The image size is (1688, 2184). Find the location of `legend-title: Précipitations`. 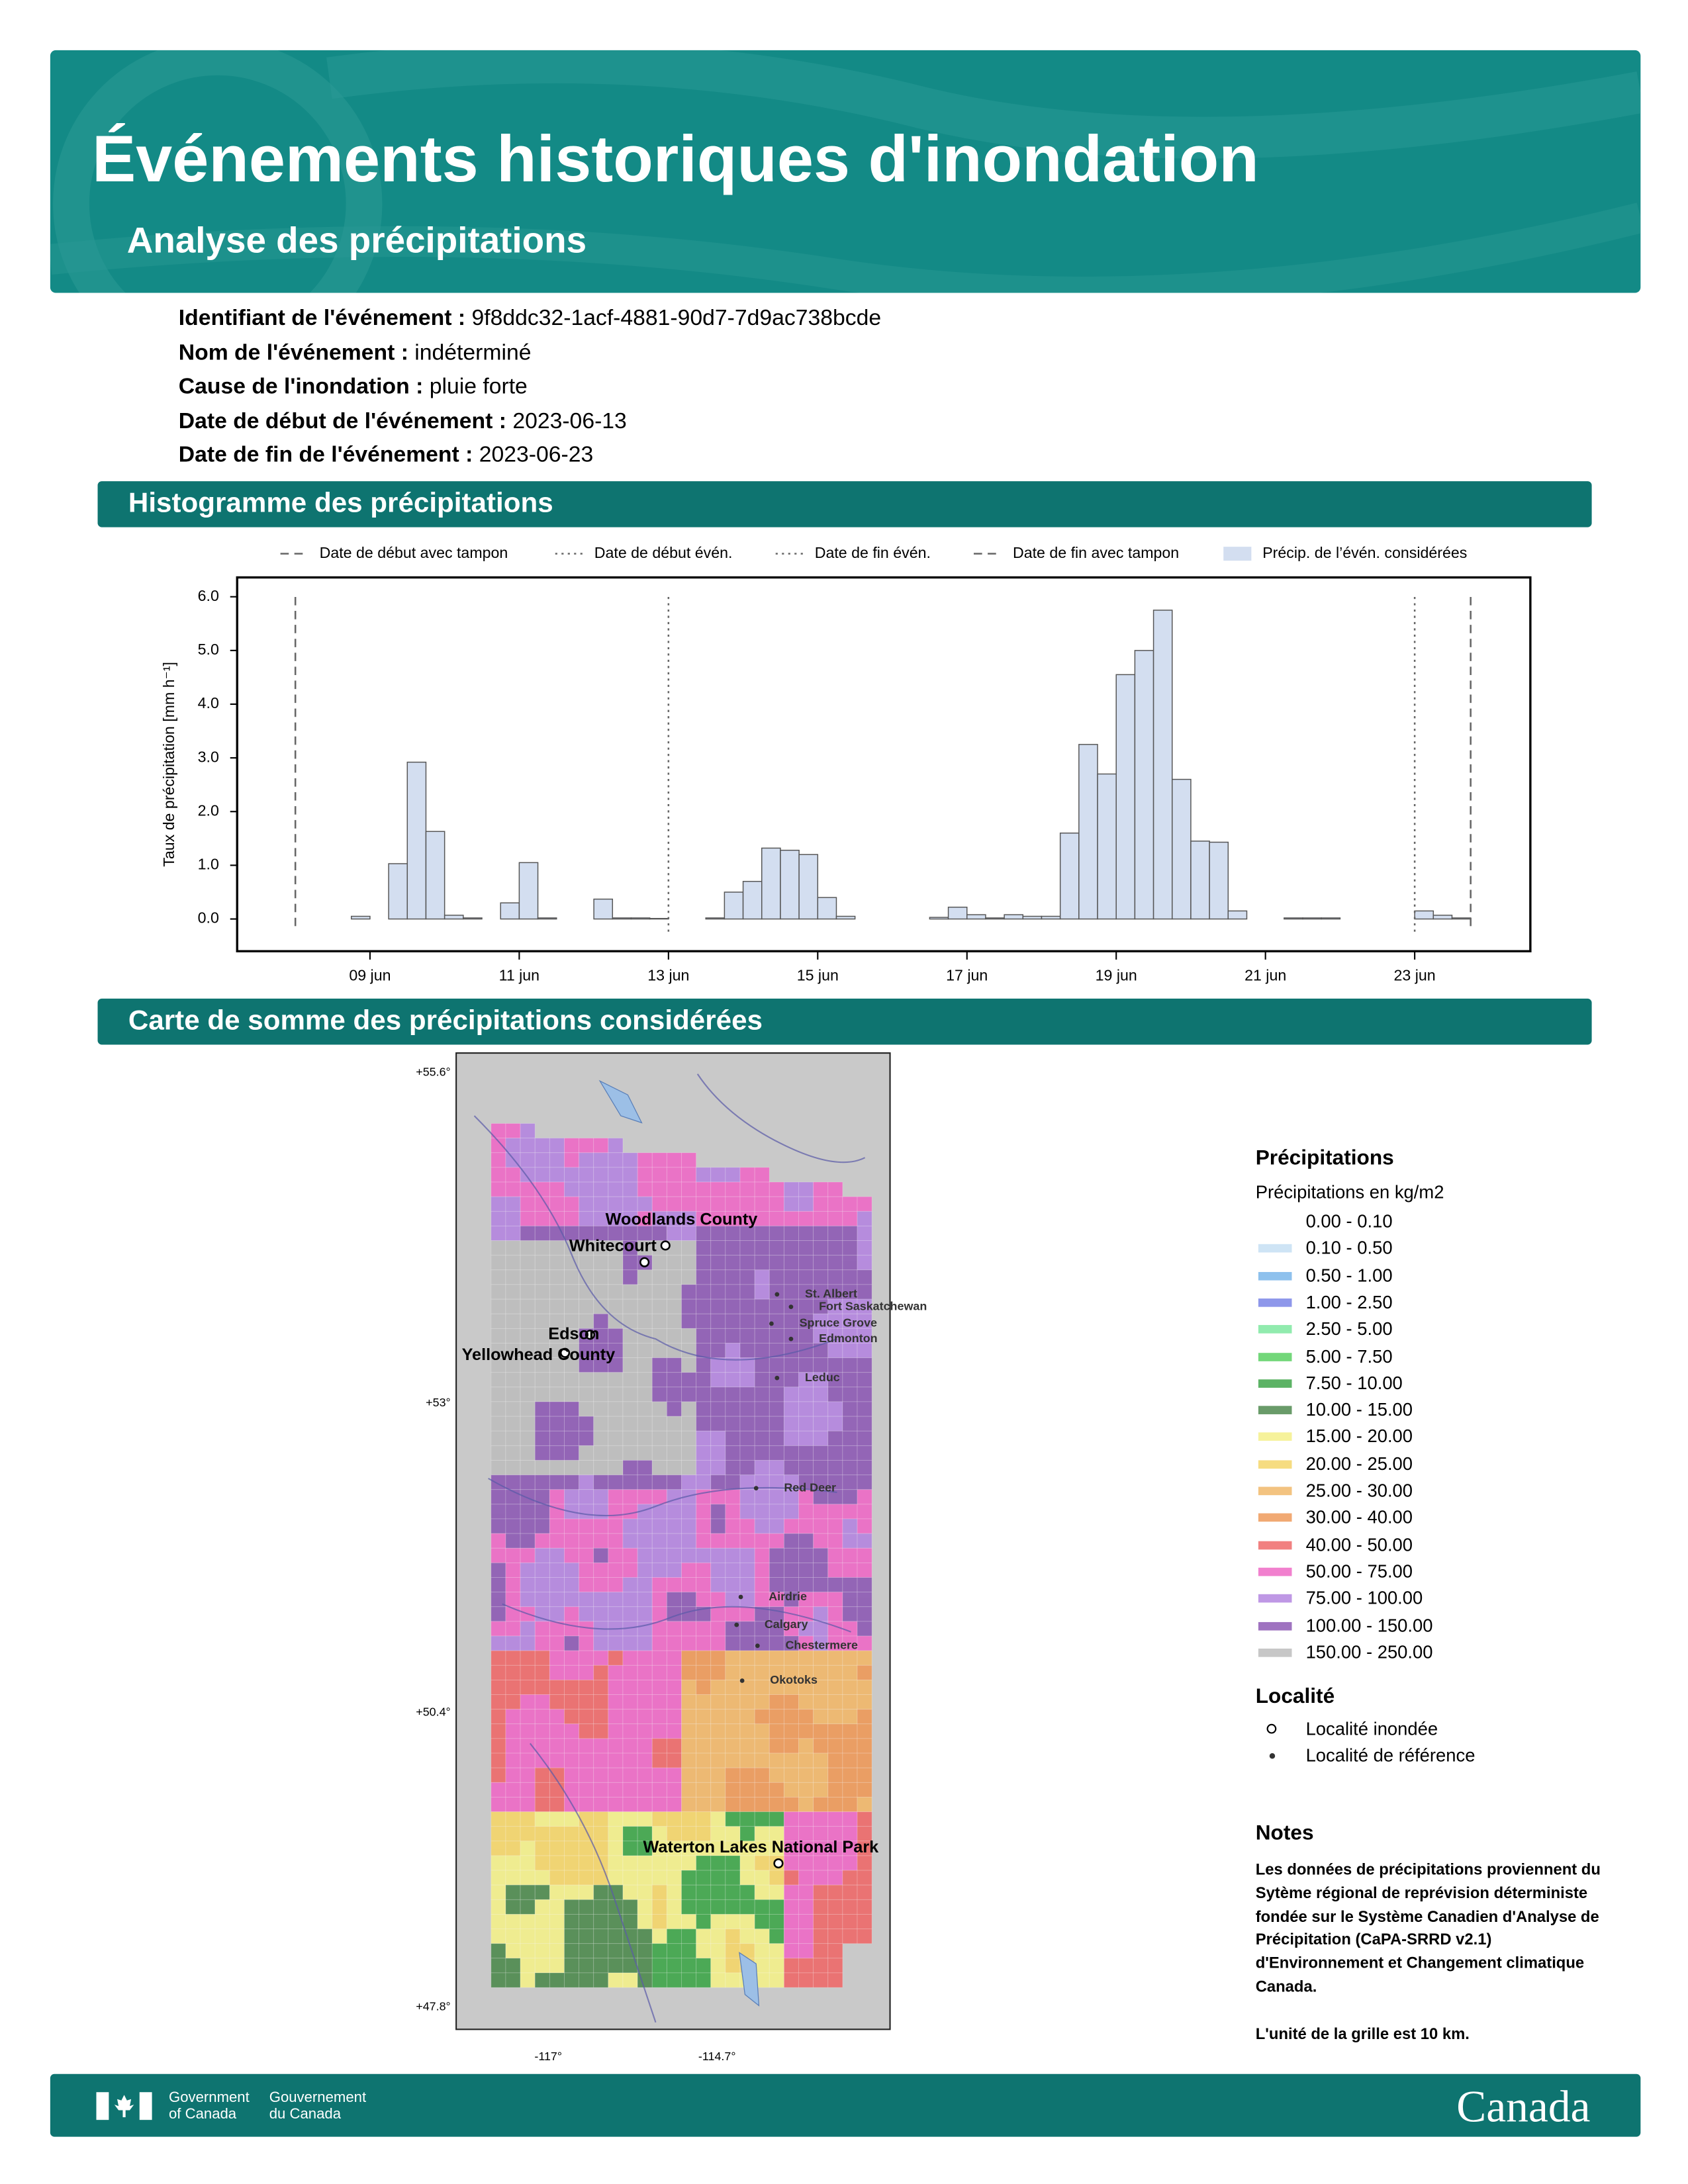

legend-title: Précipitations is located at coordinates (1324, 1158).